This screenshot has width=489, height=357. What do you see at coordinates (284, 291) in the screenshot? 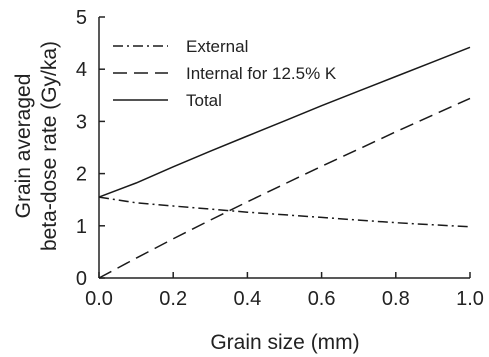
I see `x-ticks: 0.0 0.2 0.4 0.6 0.8 1.0` at bounding box center [284, 291].